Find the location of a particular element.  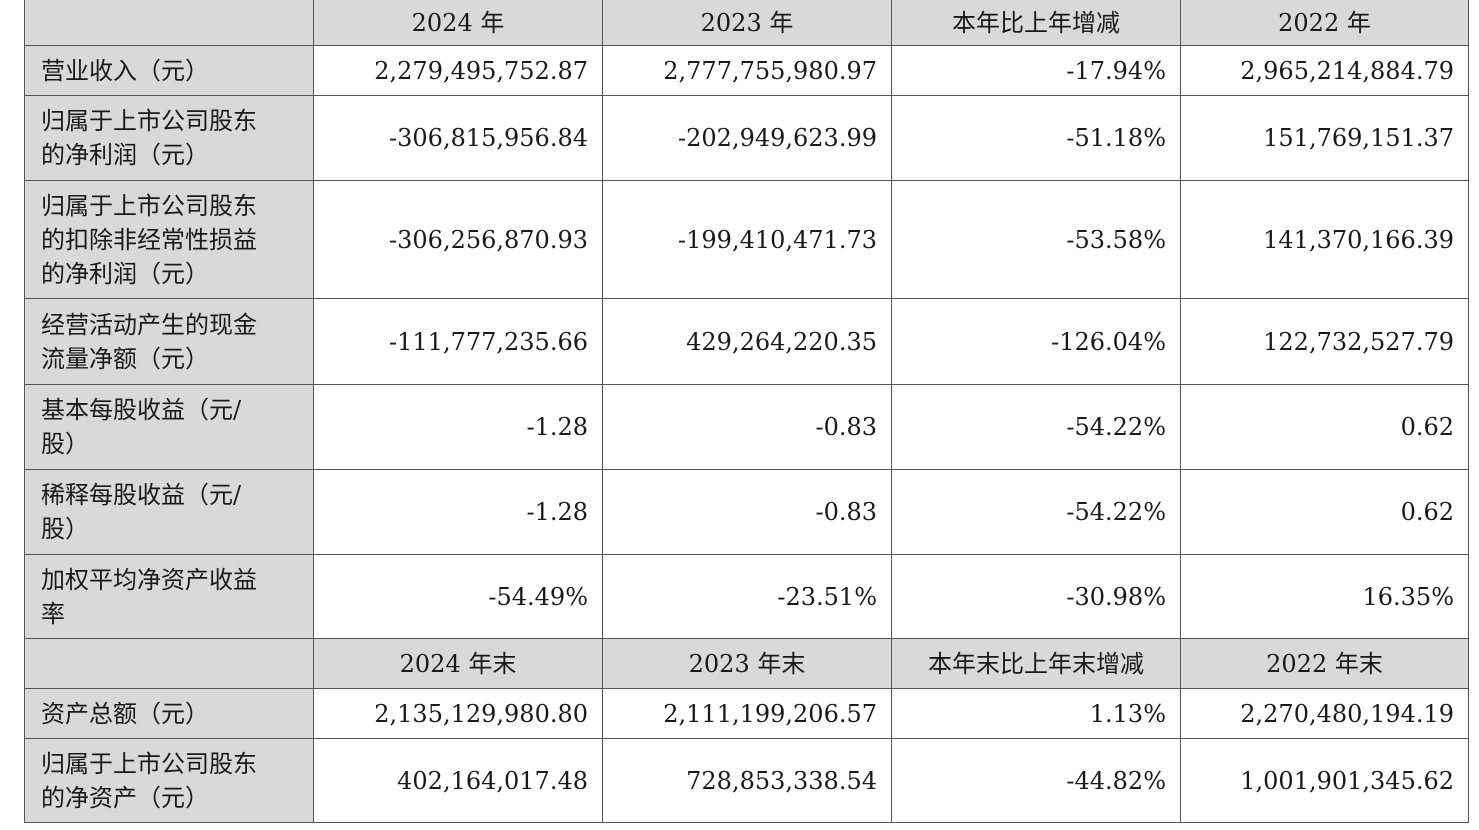

label-line: 基本每股收益（元/ is located at coordinates (141, 410).